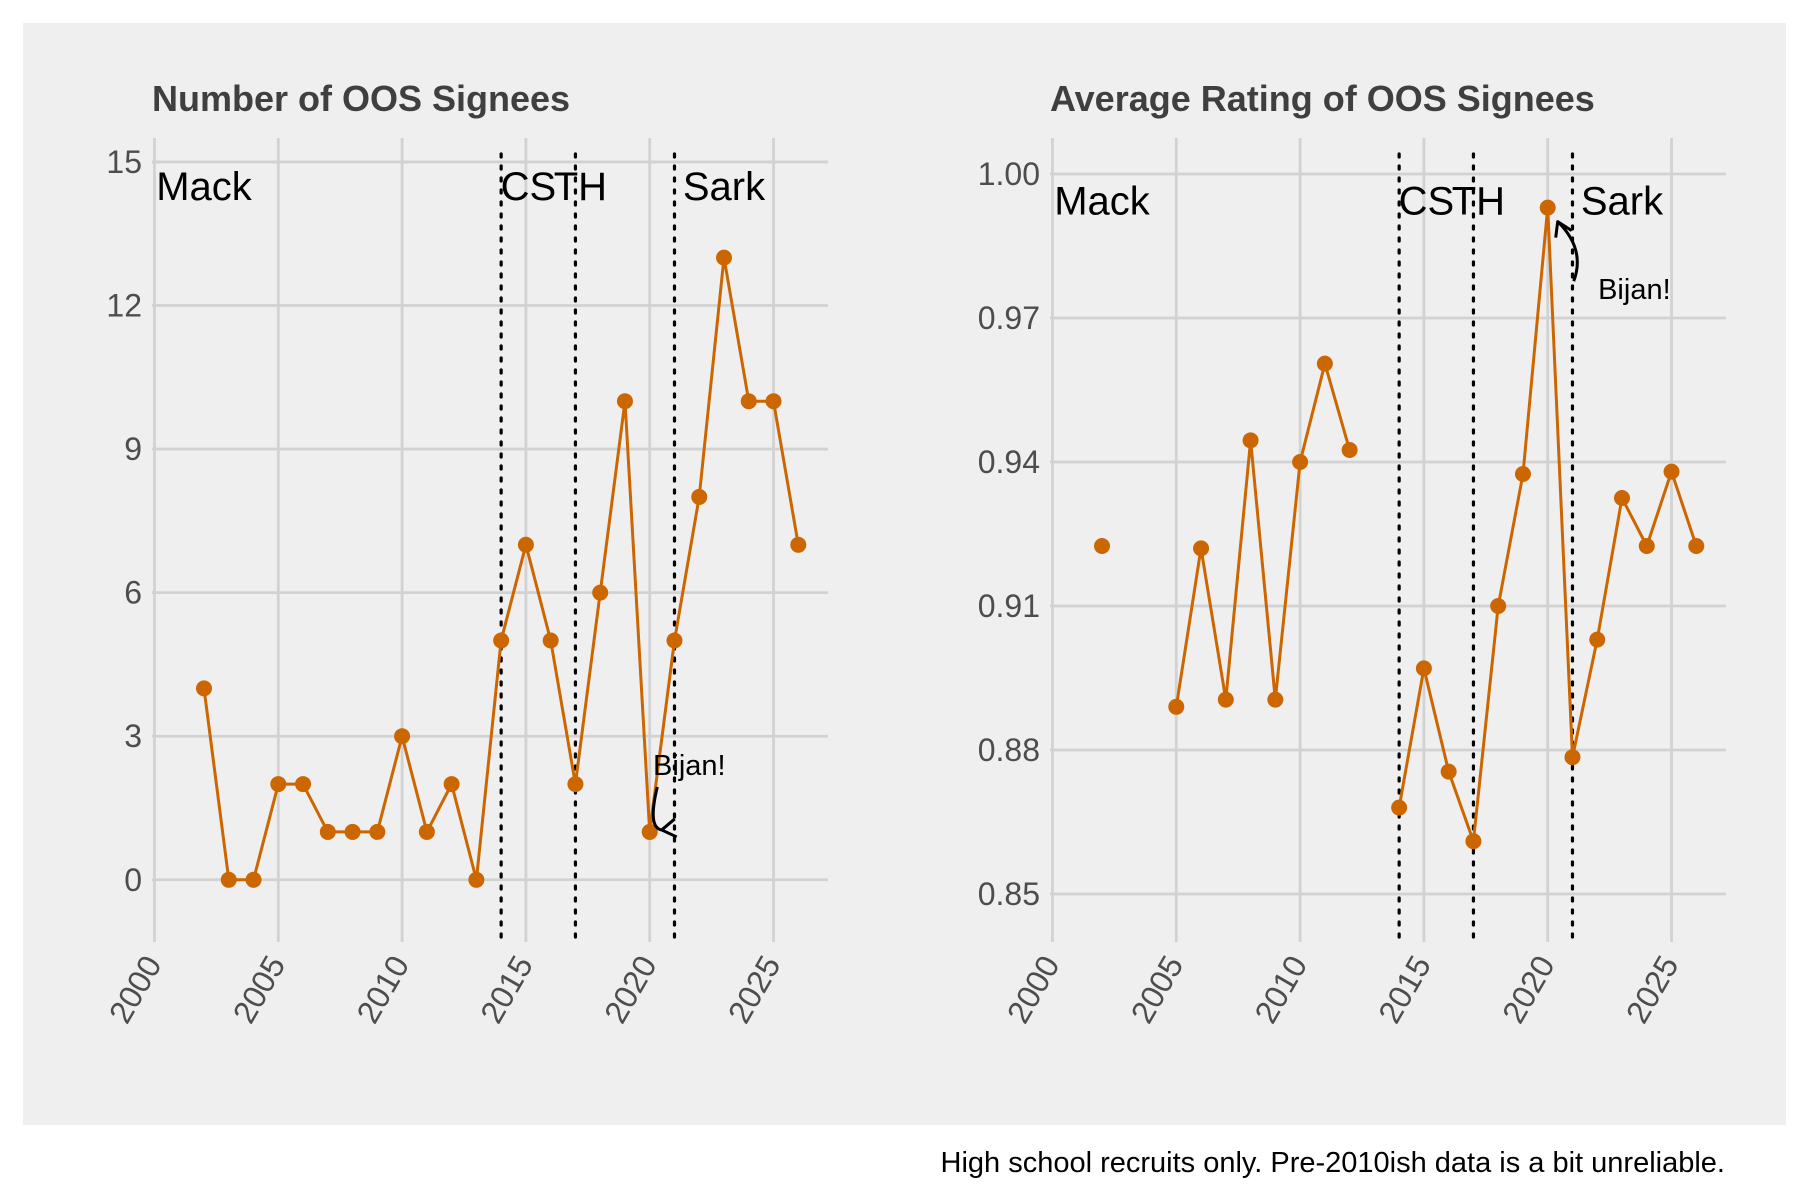 Image resolution: width=1800 pixels, height=1200 pixels. What do you see at coordinates (133, 736) in the screenshot?
I see `y-tick-label: 3` at bounding box center [133, 736].